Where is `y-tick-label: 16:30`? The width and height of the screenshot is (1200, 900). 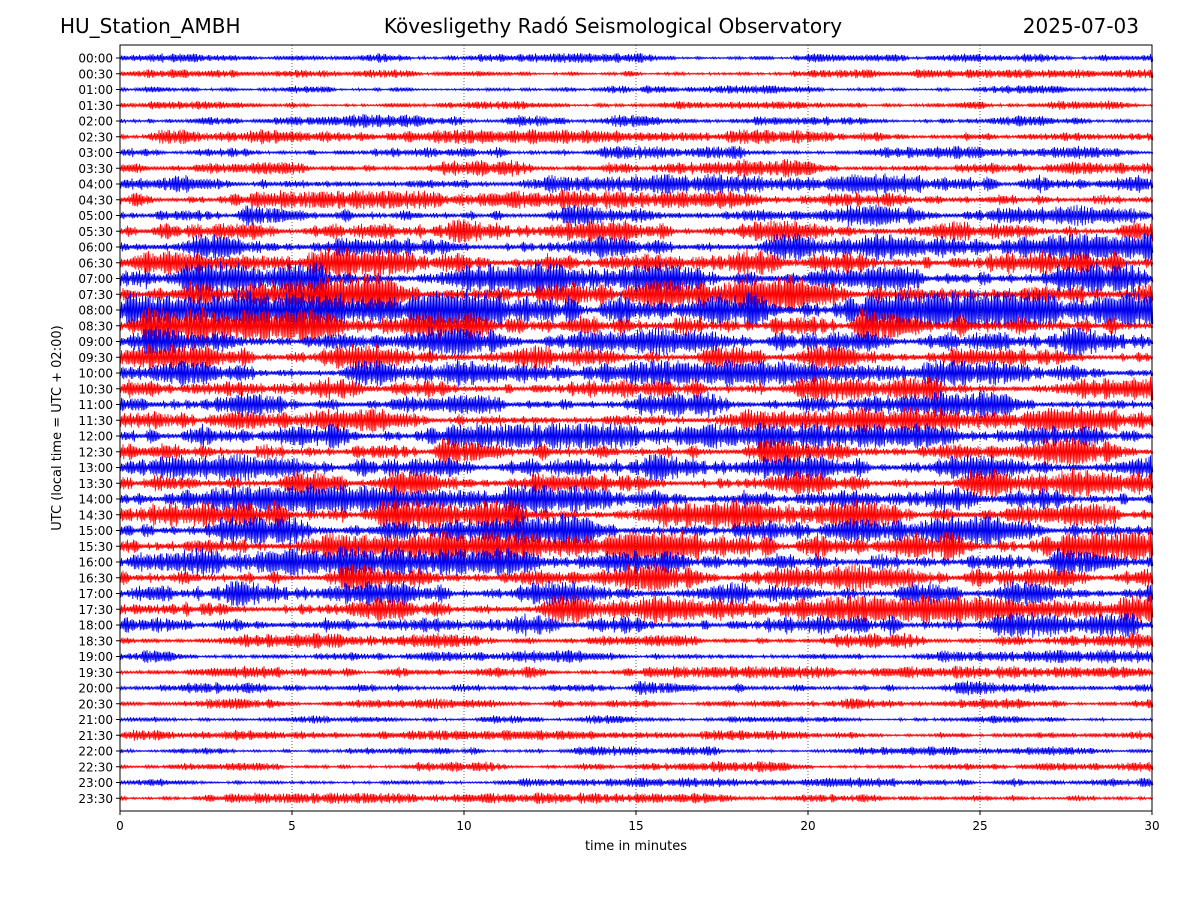
y-tick-label: 16:30 is located at coordinates (95, 578).